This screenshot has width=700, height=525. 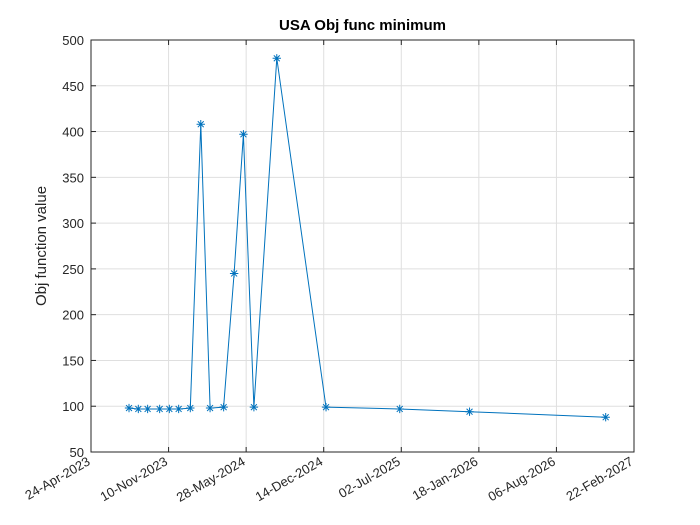 What do you see at coordinates (362, 25) in the screenshot?
I see `chart-title: USA Obj func minimum` at bounding box center [362, 25].